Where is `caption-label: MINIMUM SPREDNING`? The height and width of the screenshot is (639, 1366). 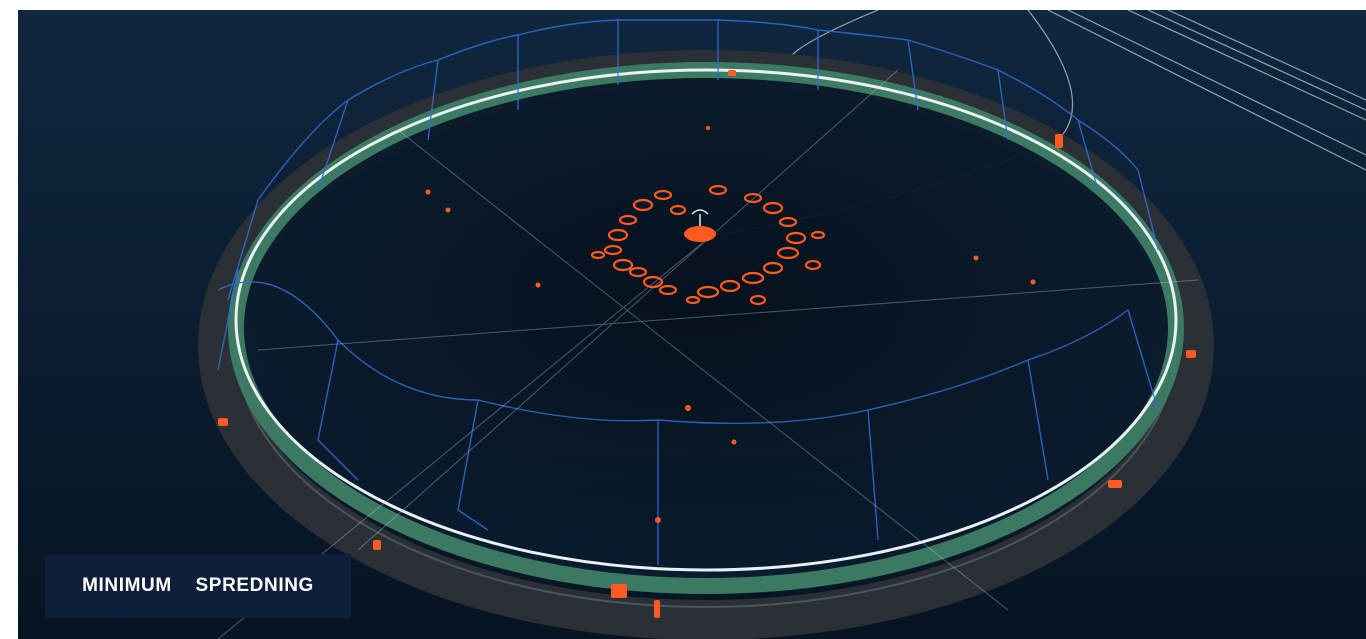
caption-label: MINIMUM SPREDNING is located at coordinates (198, 586).